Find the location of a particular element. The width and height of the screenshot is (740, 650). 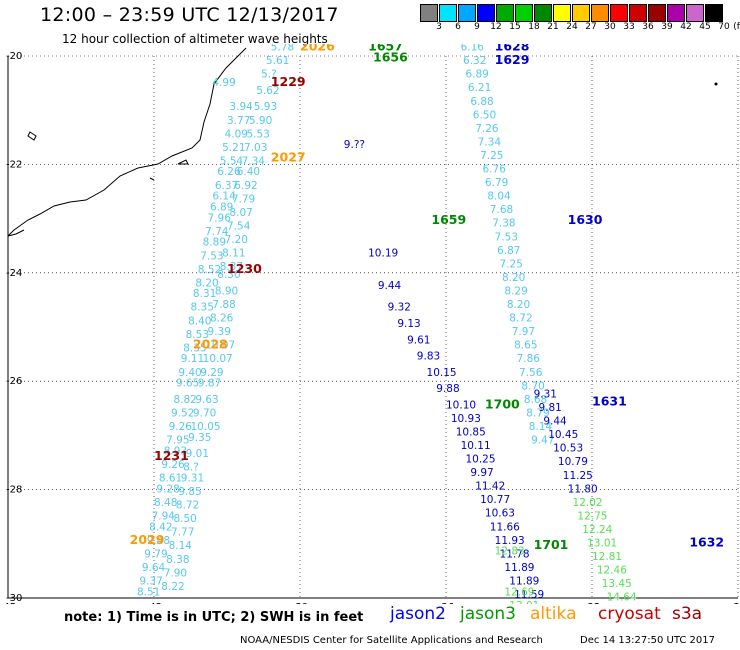

swh-value: 12.02 is located at coordinates (588, 503).